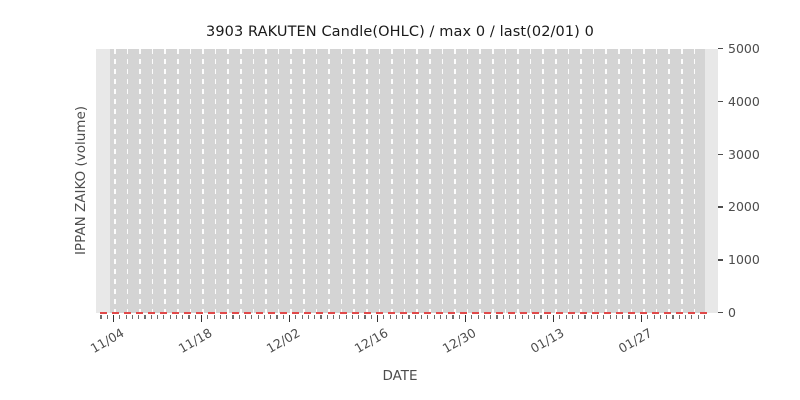 This screenshot has height=400, width=800. What do you see at coordinates (107, 341) in the screenshot?
I see `x-tick-label: 11/04` at bounding box center [107, 341].